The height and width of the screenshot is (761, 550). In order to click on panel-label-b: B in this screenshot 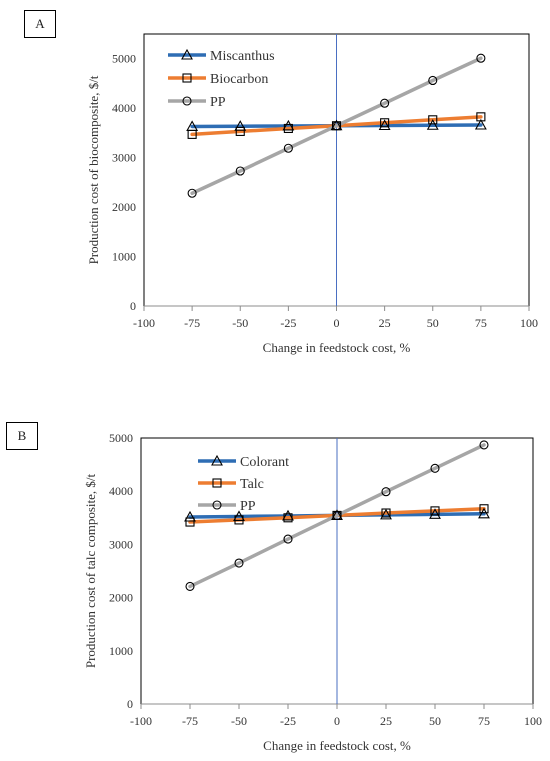, I will do `click(22, 436)`.